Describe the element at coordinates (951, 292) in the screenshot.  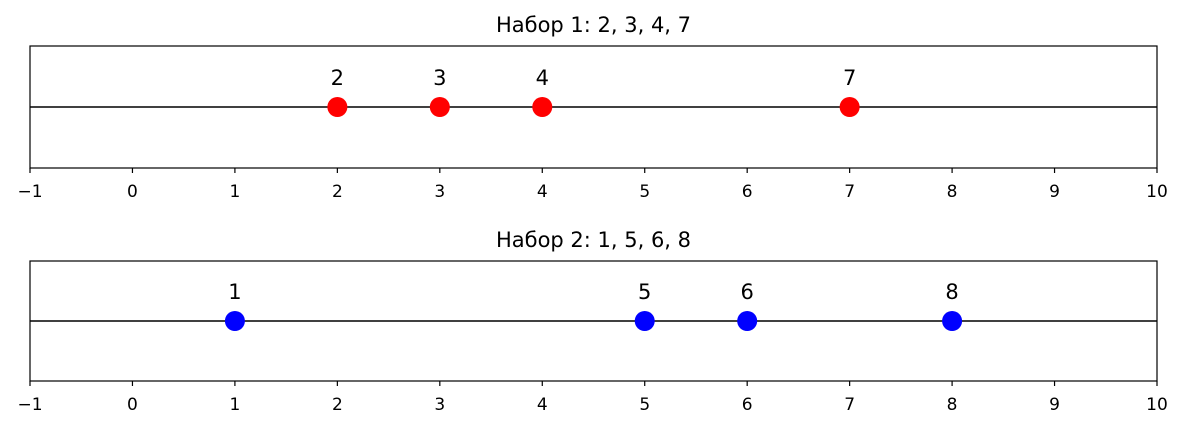
I see `point-label: 8` at that location.